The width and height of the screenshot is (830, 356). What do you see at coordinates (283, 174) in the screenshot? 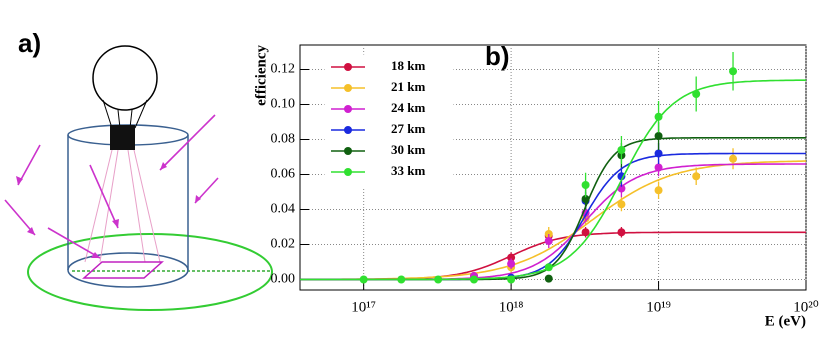
I see `y-tick-label: 0.06` at bounding box center [283, 174].